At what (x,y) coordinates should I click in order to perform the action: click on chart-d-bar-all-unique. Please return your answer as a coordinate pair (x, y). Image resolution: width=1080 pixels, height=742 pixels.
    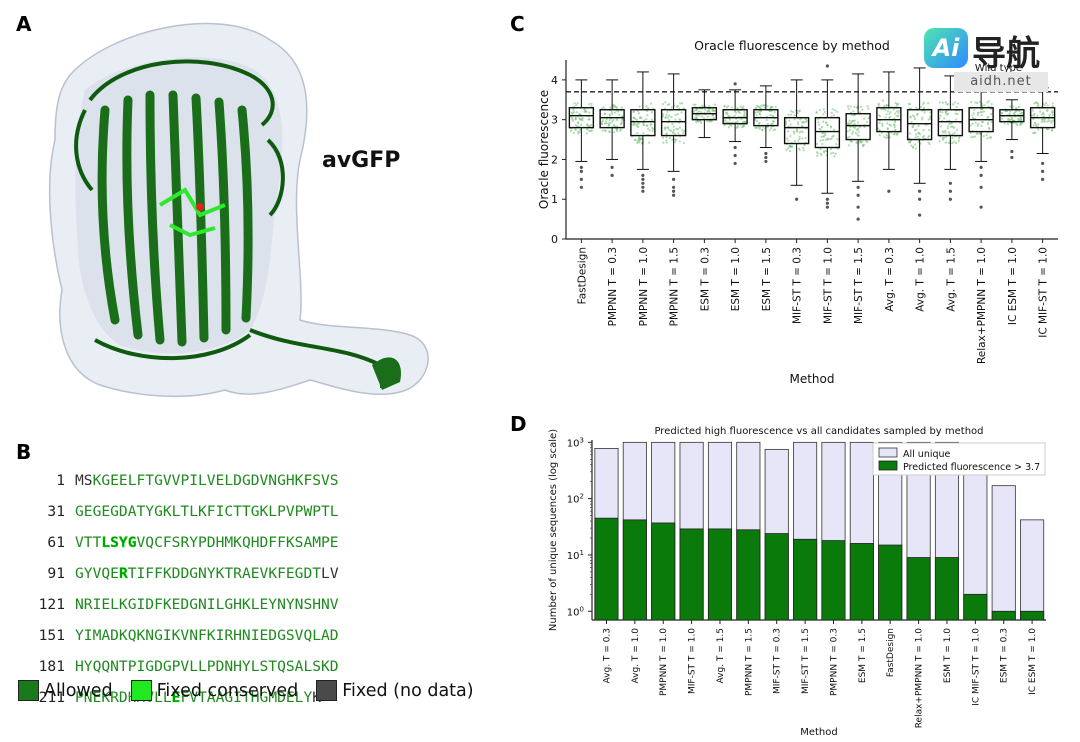
    Looking at the image, I should click on (1003, 553).